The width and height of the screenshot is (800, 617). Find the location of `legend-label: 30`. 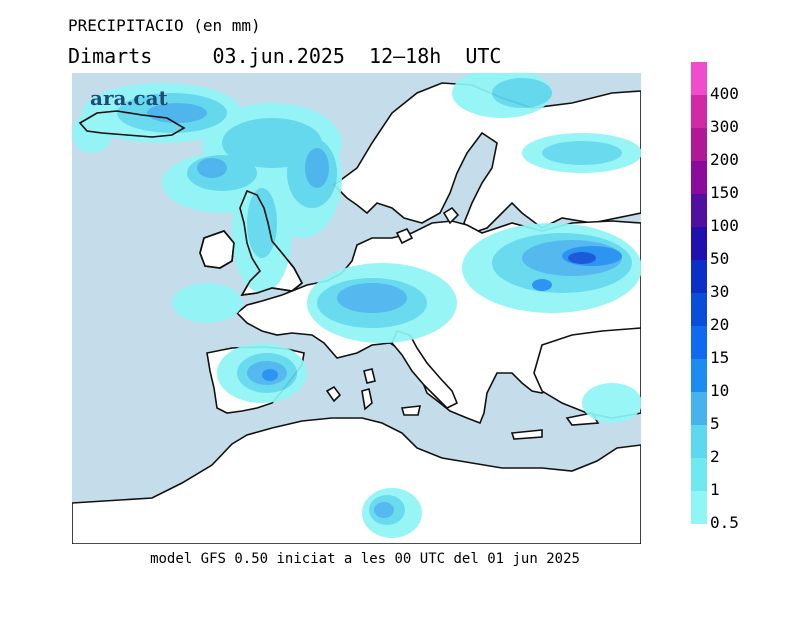

legend-label: 30 is located at coordinates (720, 291).